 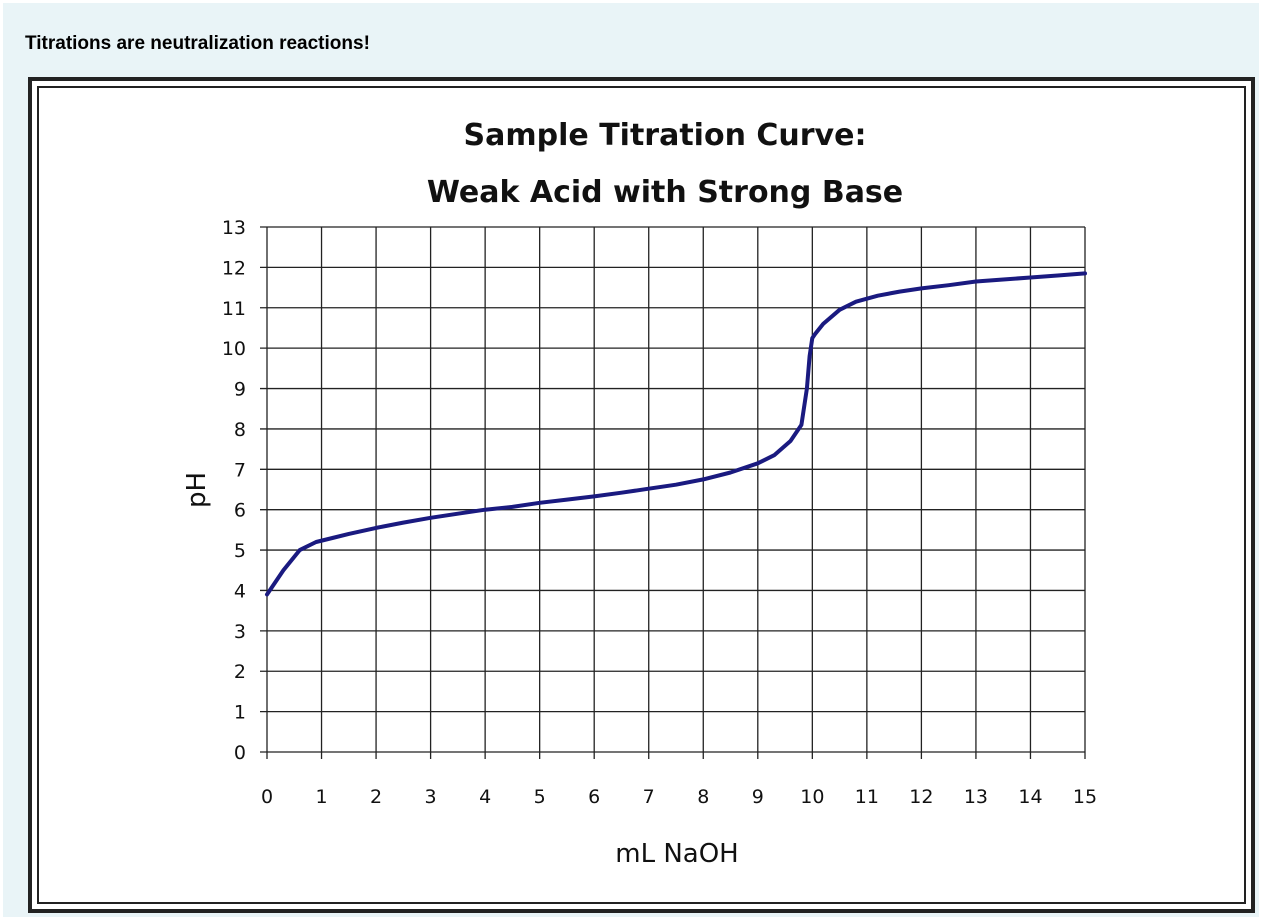 What do you see at coordinates (197, 43) in the screenshot?
I see `page-heading: Titrations are neutralization reactions!` at bounding box center [197, 43].